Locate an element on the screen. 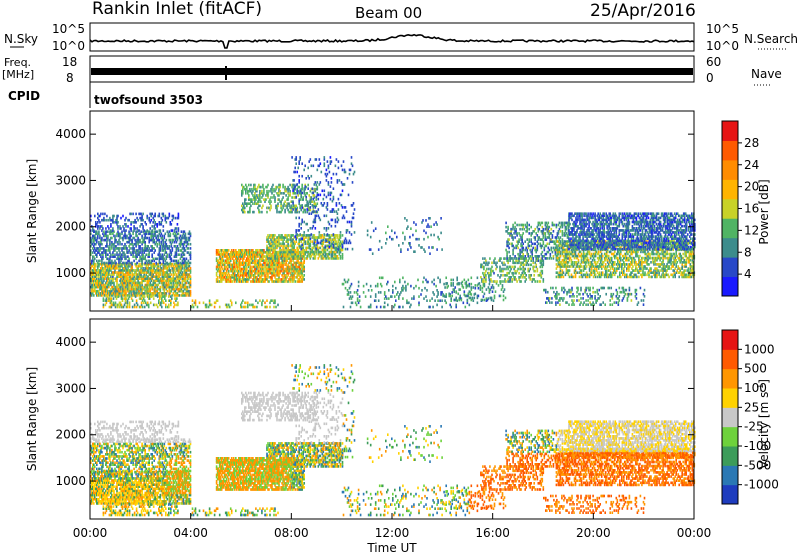  cpid-value: twofsound 3503 is located at coordinates (148, 100).